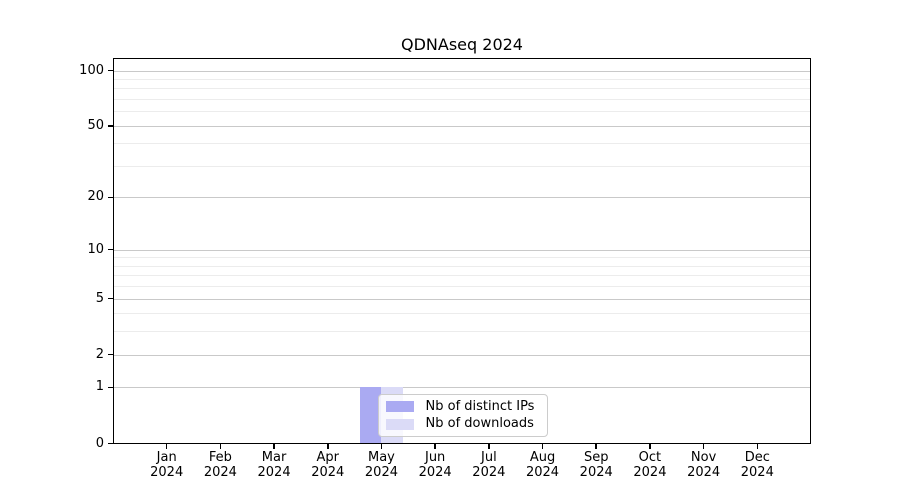  I want to click on x-tick-label: Jun 2024, so click(435, 465).